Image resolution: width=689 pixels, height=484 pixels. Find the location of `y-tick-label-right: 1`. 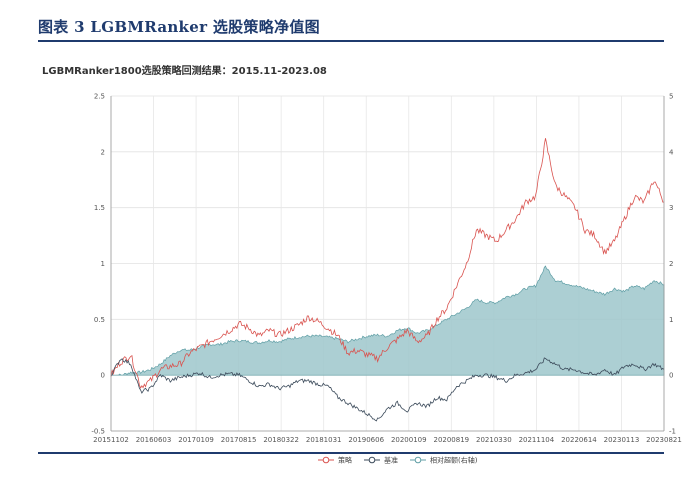

y-tick-label-right: 1 is located at coordinates (671, 320).